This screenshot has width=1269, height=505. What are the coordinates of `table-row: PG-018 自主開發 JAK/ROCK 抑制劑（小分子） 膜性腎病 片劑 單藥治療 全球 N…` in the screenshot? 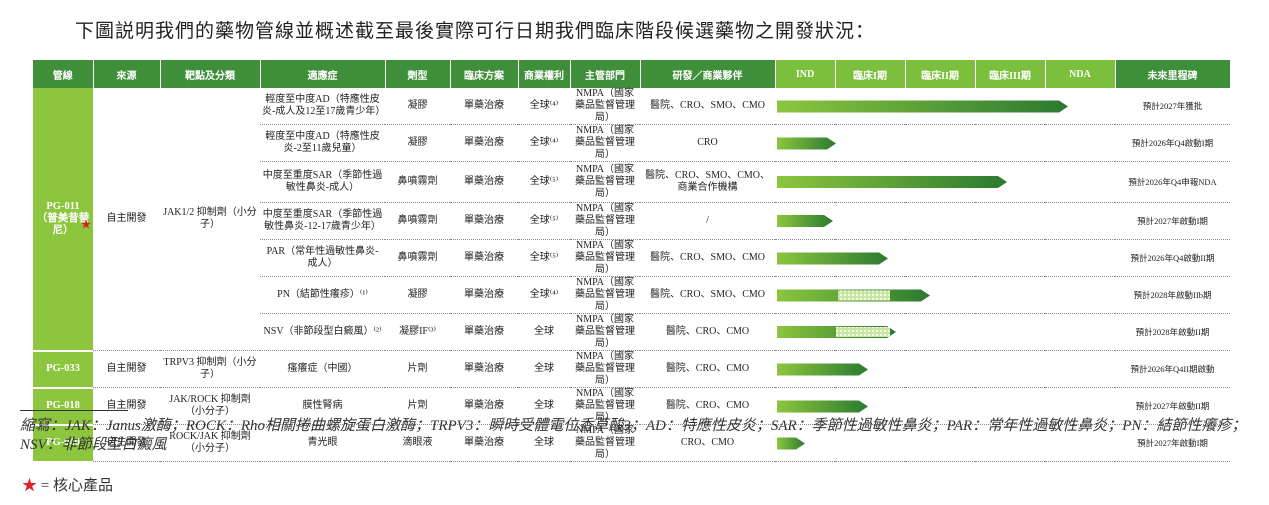 It's located at (631, 406).